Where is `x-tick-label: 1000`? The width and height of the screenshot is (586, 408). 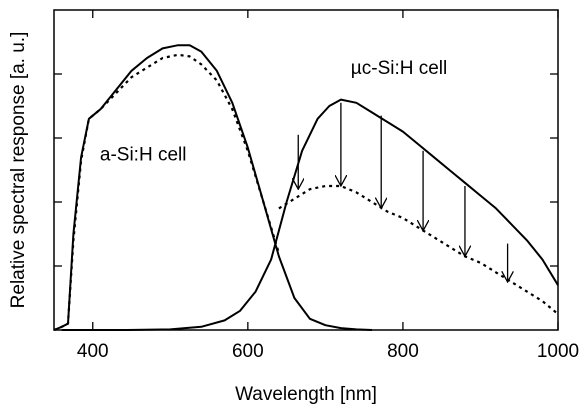
x-tick-label: 1000 is located at coordinates (558, 351).